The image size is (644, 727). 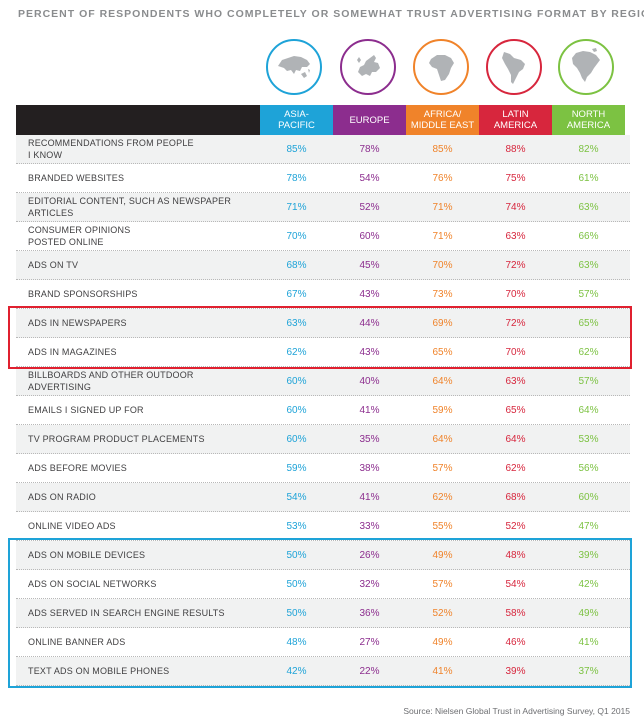 I want to click on value-na: 53%, so click(x=588, y=439).